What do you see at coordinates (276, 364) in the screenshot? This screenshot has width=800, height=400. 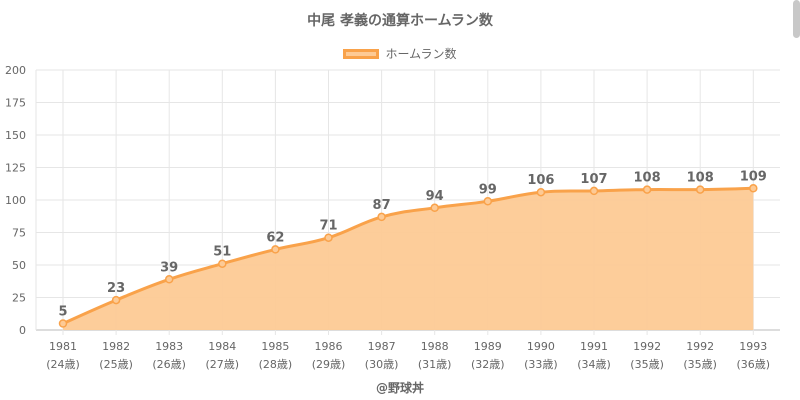 I see `x-tick-sublabel: (28歳)` at bounding box center [276, 364].